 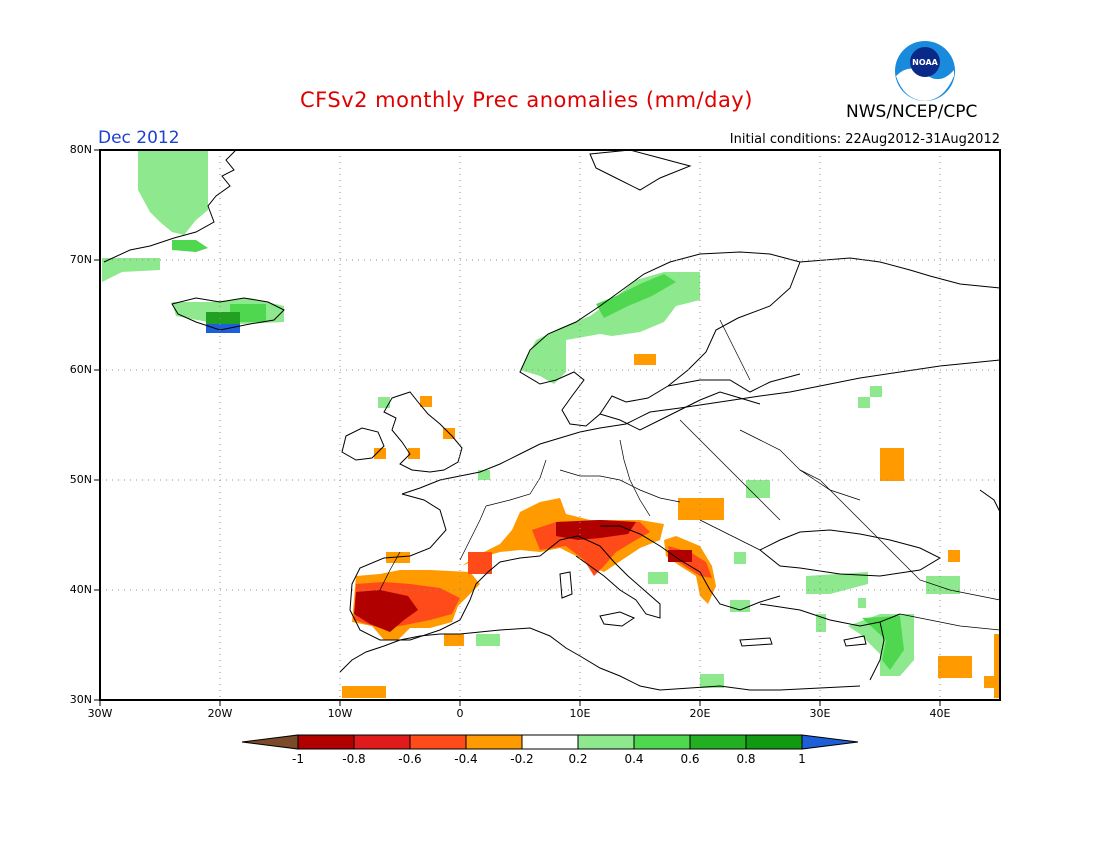 I want to click on biscay-coast, so click(x=445, y=567).